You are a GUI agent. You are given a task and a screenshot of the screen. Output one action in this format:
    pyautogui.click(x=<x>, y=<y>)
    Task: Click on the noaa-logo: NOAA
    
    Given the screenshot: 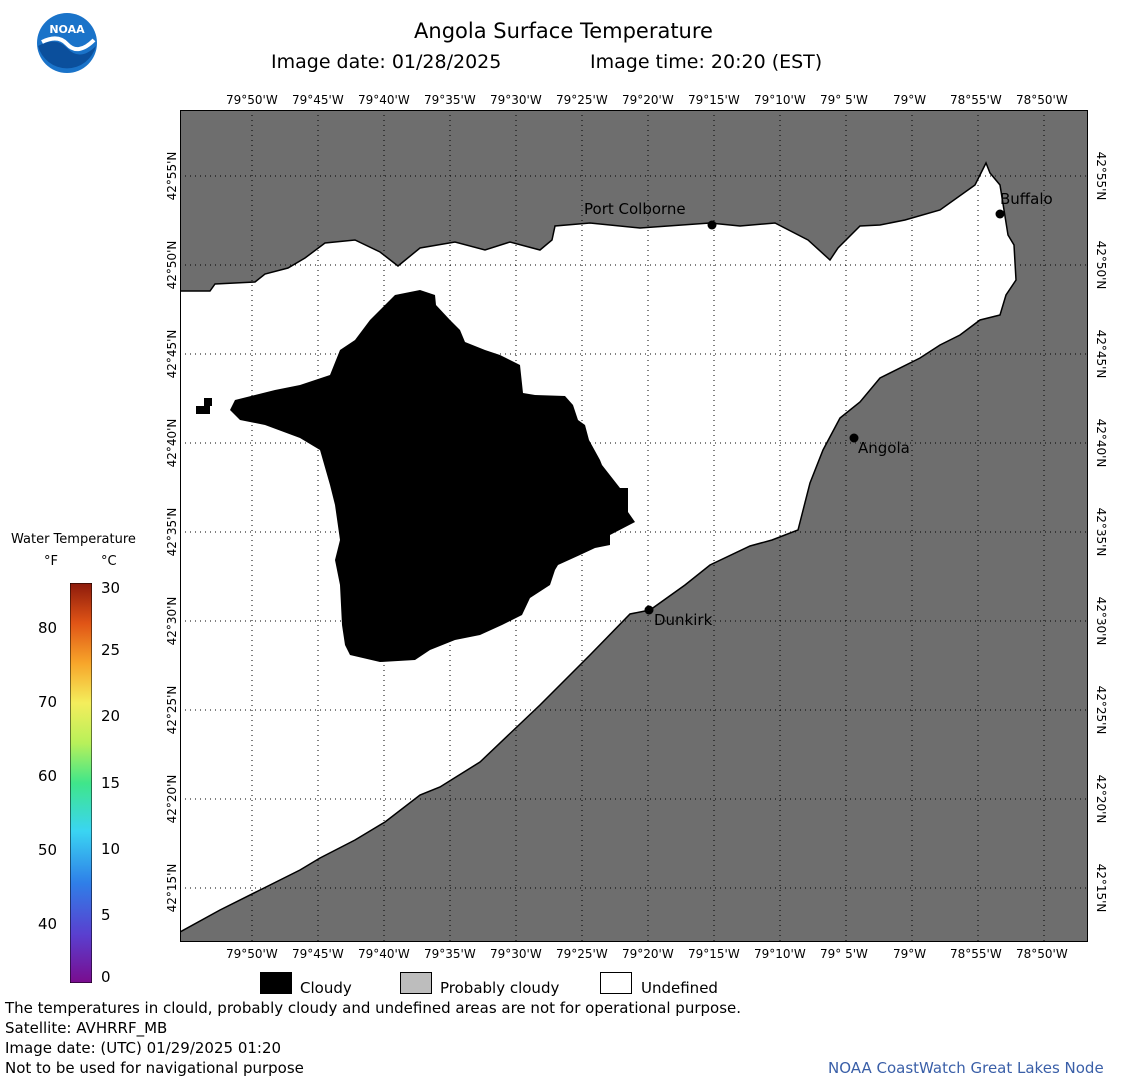 What is the action you would take?
    pyautogui.click(x=67, y=43)
    